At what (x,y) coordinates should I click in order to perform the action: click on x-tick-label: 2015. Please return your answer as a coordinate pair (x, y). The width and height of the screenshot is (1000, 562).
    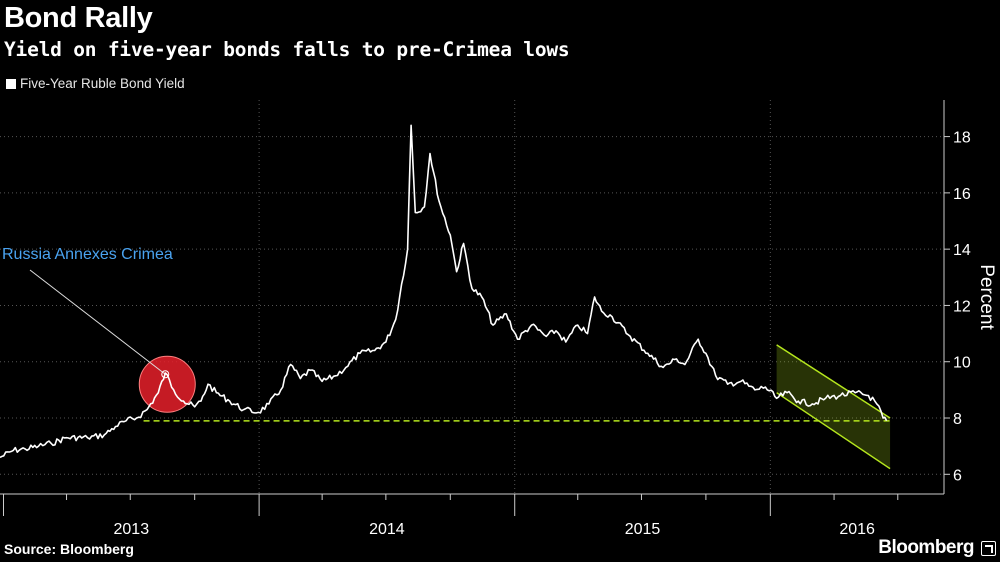
    Looking at the image, I should click on (643, 529).